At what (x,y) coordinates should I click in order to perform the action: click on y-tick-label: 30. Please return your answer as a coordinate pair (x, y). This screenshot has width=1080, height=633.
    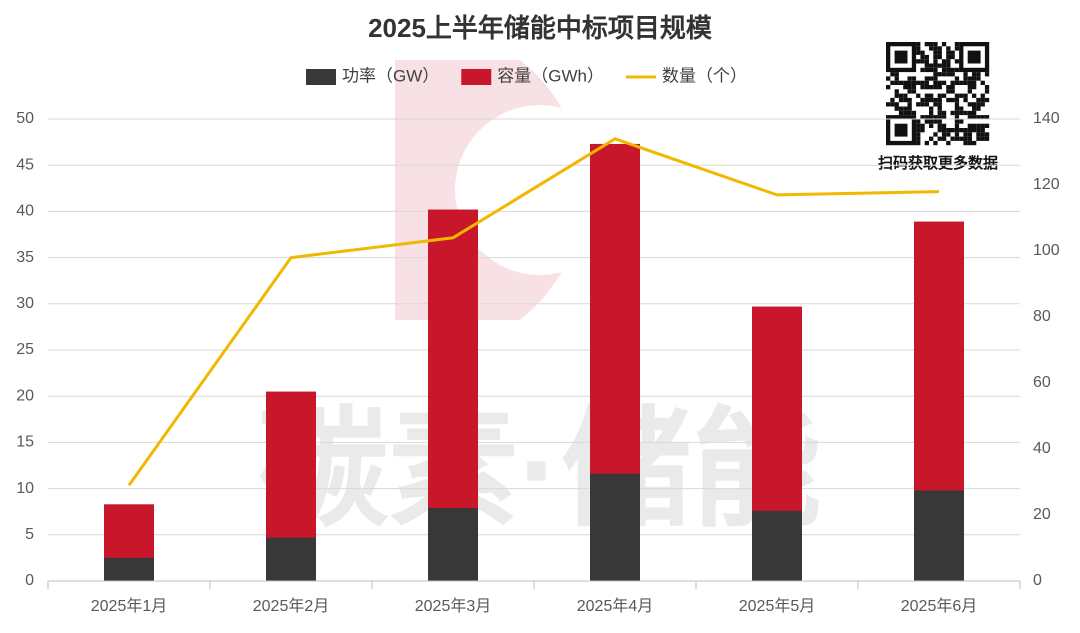
    Looking at the image, I should click on (25, 303).